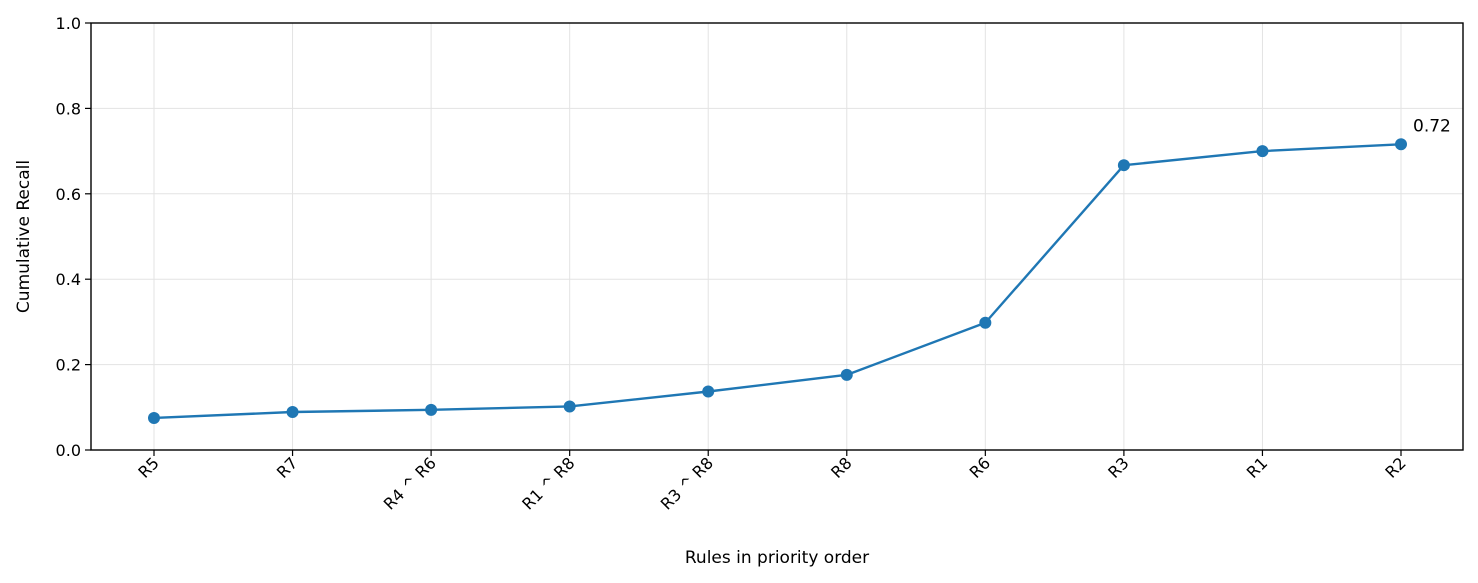 This screenshot has height=583, width=1478. What do you see at coordinates (68, 450) in the screenshot?
I see `y-tick-label: 0.0` at bounding box center [68, 450].